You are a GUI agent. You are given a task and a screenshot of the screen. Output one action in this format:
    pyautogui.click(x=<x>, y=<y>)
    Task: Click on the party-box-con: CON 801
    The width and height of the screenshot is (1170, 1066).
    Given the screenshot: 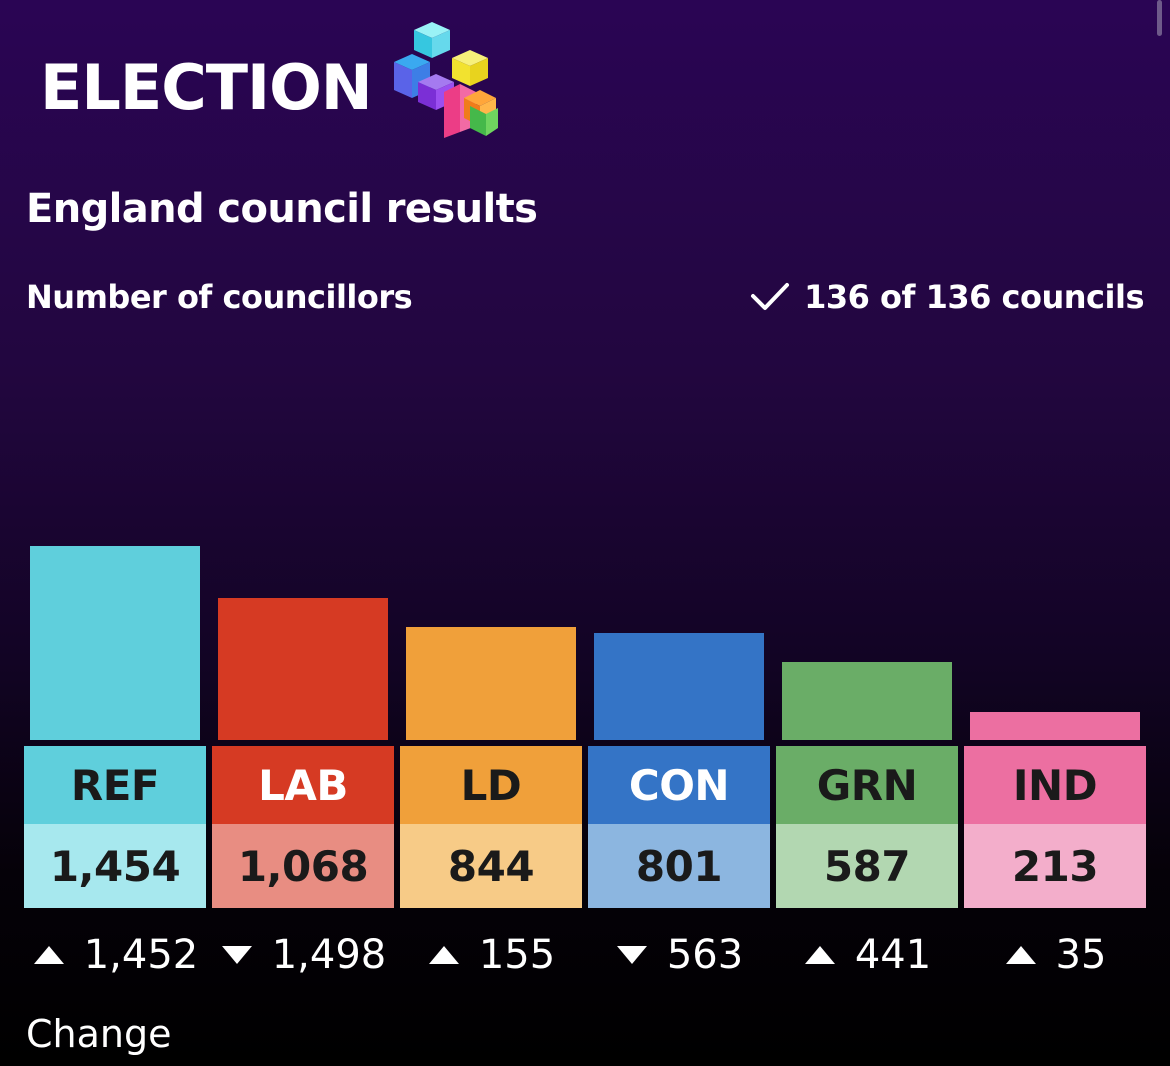 What is the action you would take?
    pyautogui.click(x=679, y=827)
    